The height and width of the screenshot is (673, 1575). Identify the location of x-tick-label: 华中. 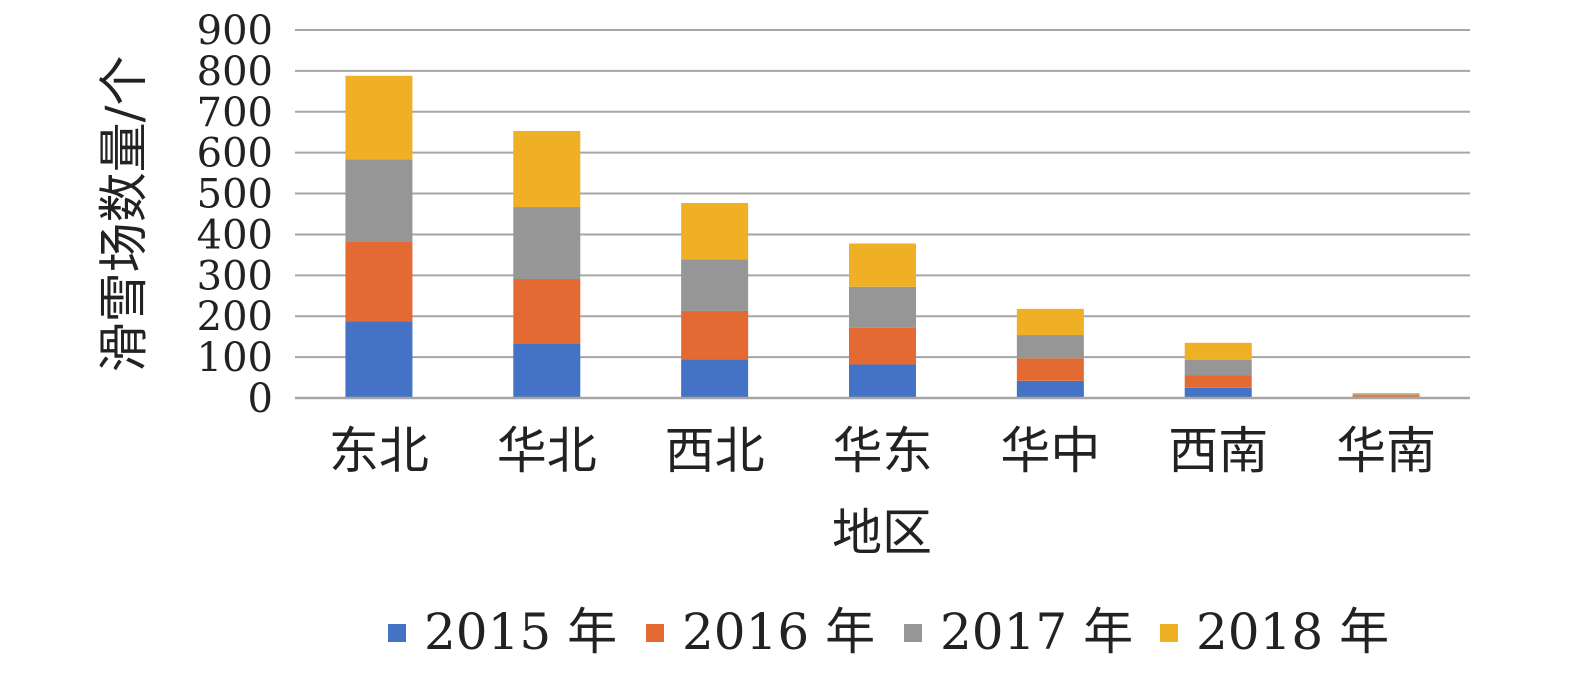
(1050, 451).